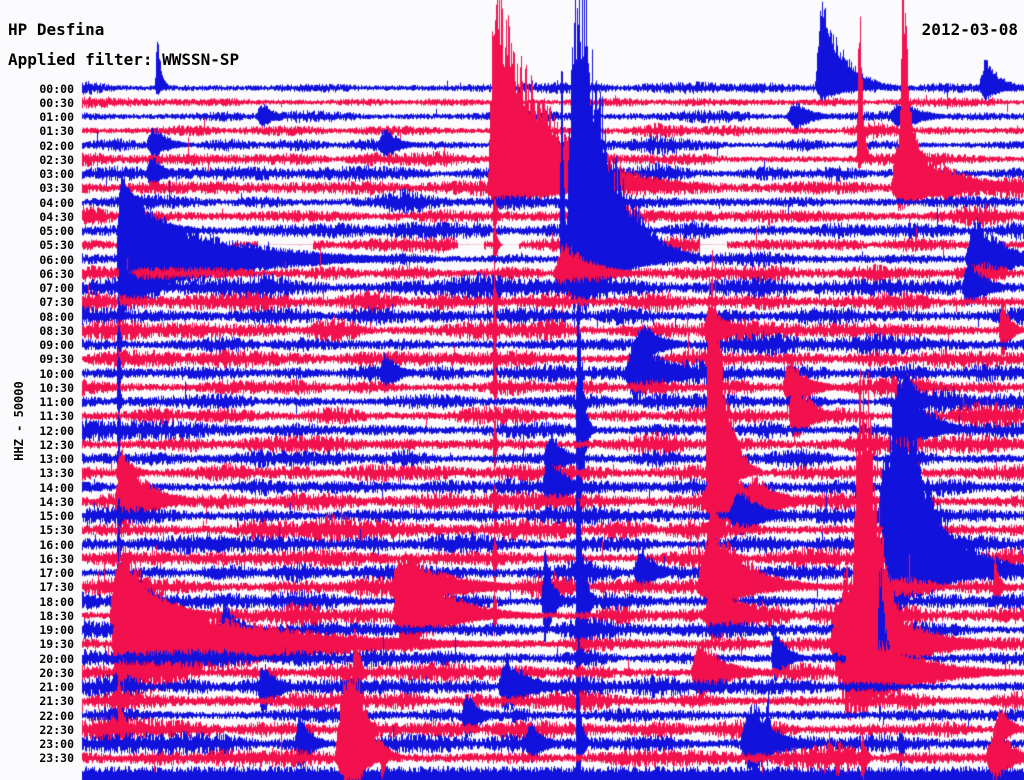 Image resolution: width=1024 pixels, height=780 pixels. Describe the element at coordinates (56, 530) in the screenshot. I see `time-label: 15:30` at that location.